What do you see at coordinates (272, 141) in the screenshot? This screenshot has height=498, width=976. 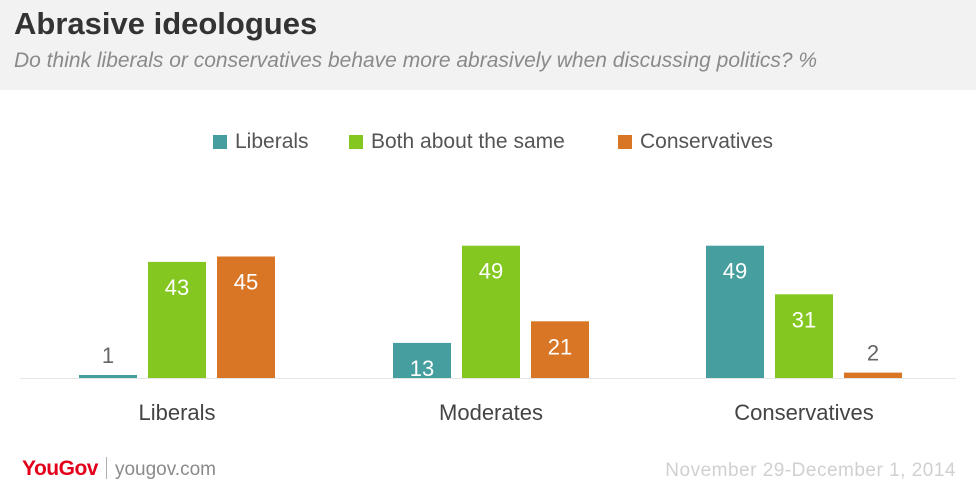 I see `legend-label-liberals: Liberals` at bounding box center [272, 141].